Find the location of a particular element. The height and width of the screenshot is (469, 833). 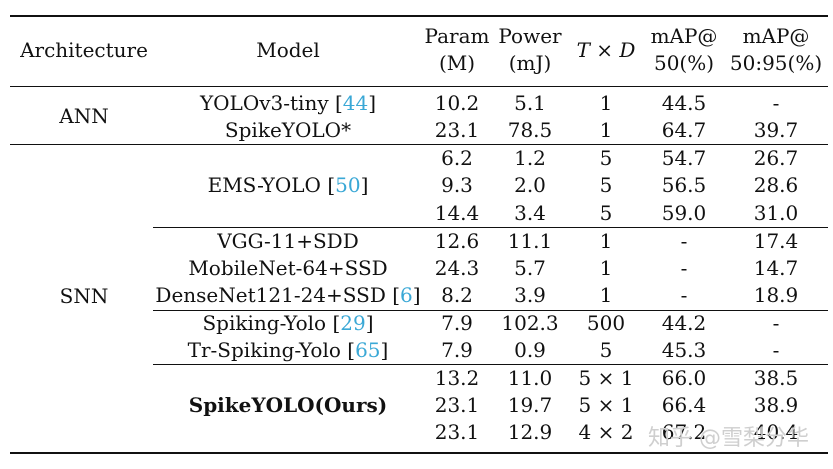

model-name: SpikeYOLO* is located at coordinates (288, 130).